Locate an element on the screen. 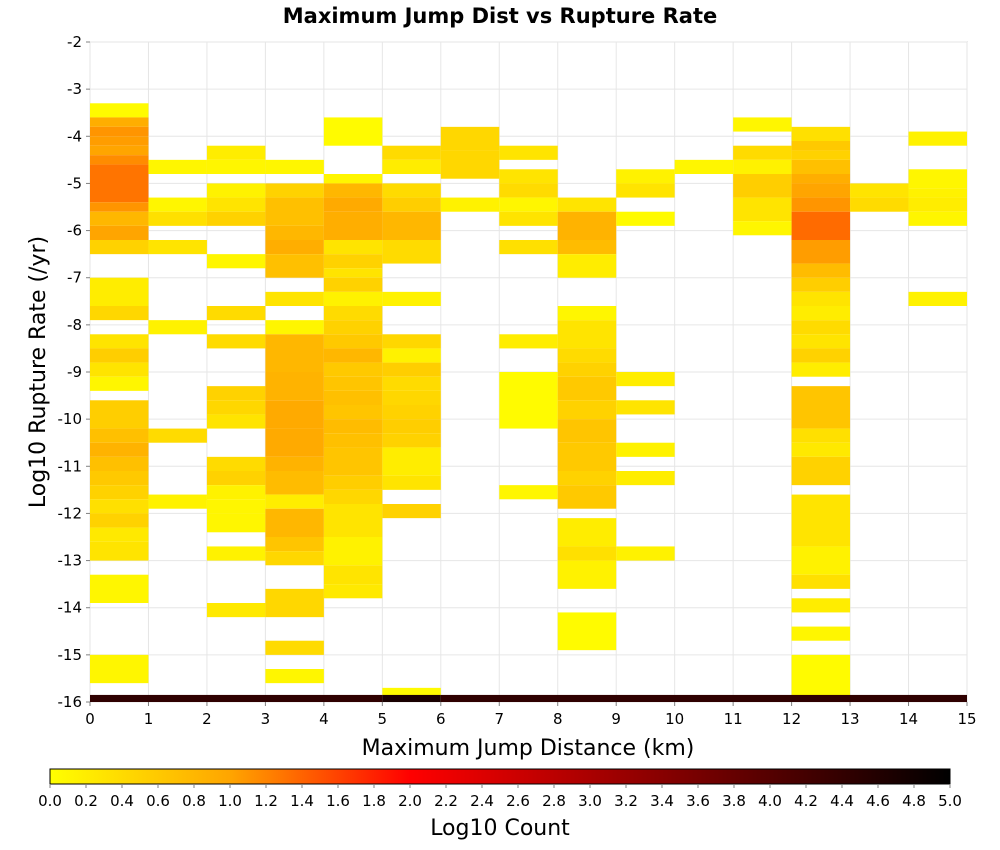 Image resolution: width=1000 pixels, height=850 pixels. y-axis-title: Log10 Rupture Rate (/yr) is located at coordinates (38, 372).